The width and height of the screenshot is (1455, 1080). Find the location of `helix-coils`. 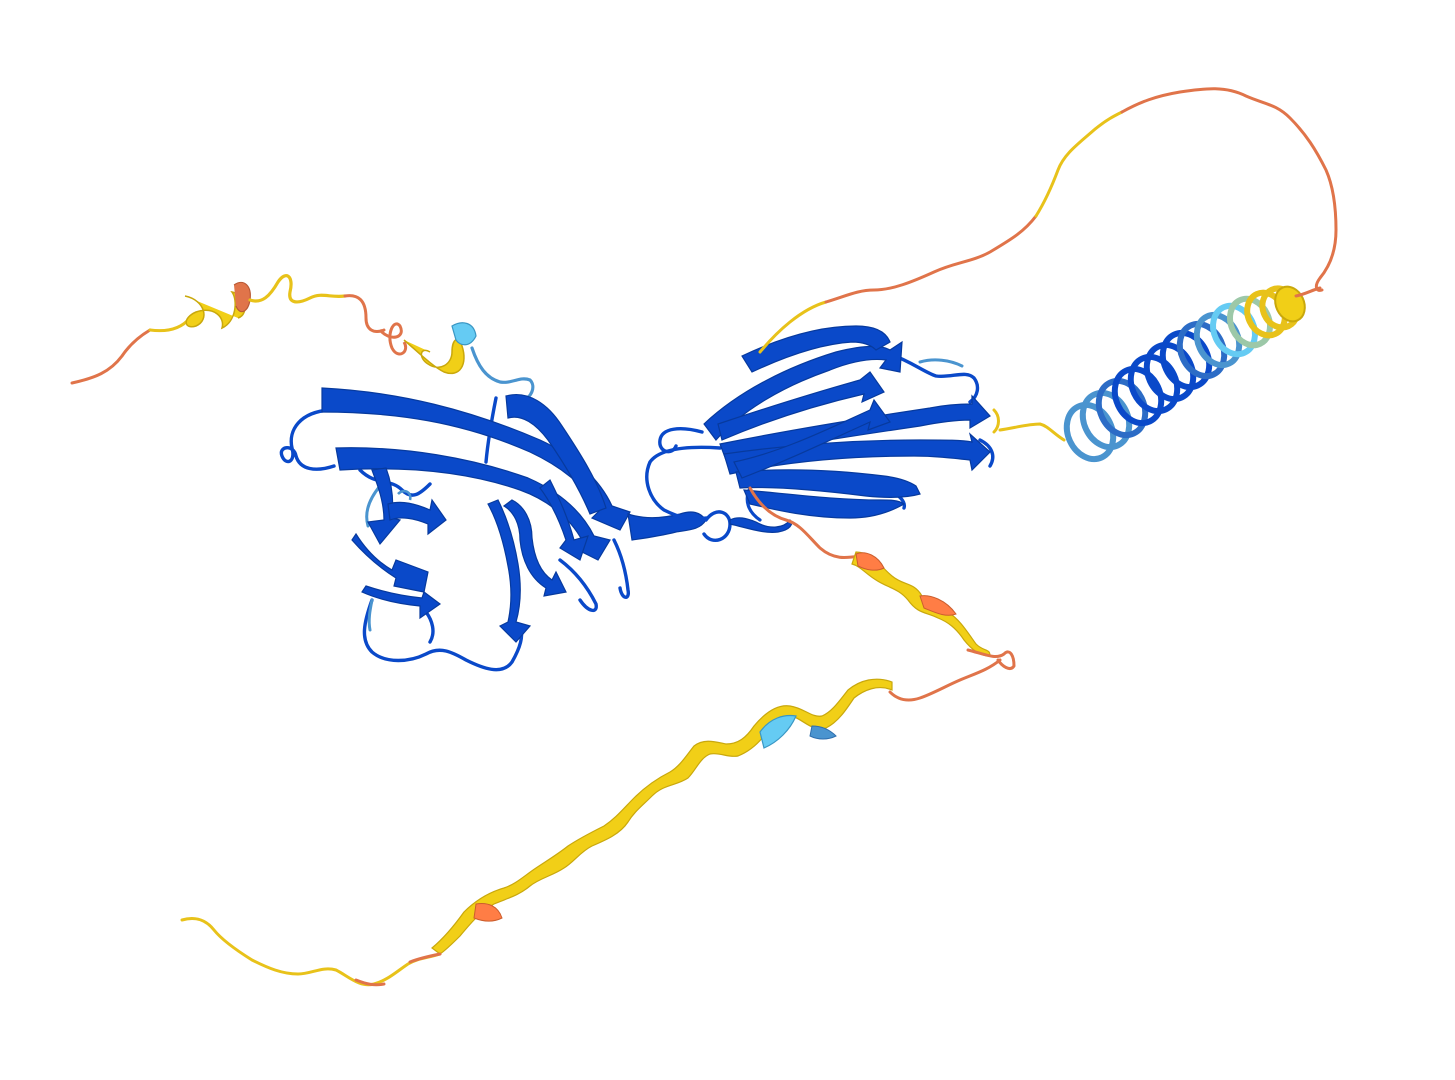

helix-coils is located at coordinates (1184, 374).